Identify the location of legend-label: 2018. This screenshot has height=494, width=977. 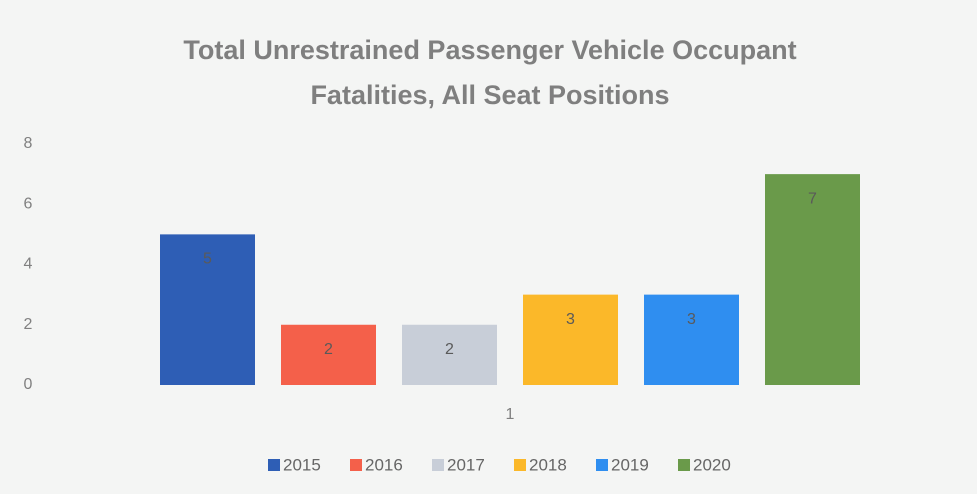
(548, 464).